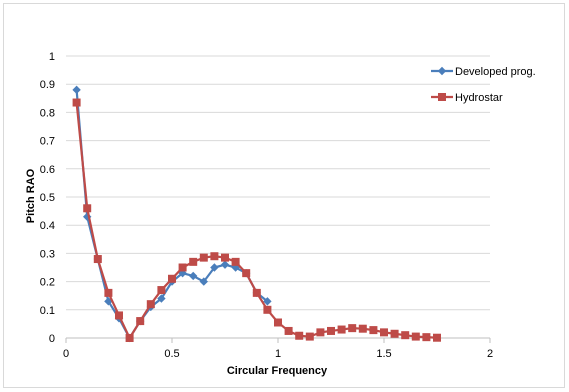 This screenshot has height=392, width=569. What do you see at coordinates (483, 85) in the screenshot?
I see `legend: Developed prog. Hydrostar` at bounding box center [483, 85].